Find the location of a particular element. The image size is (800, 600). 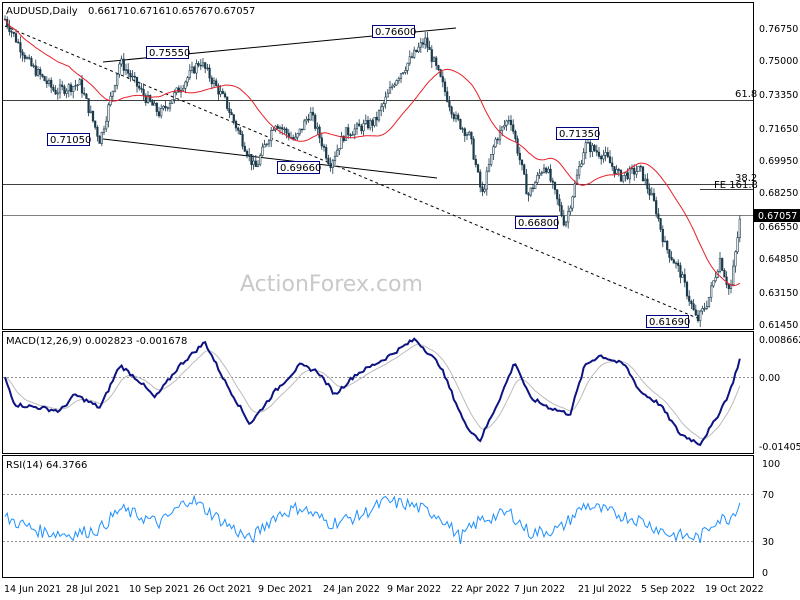

price-tick: 0.76750 is located at coordinates (778, 29).